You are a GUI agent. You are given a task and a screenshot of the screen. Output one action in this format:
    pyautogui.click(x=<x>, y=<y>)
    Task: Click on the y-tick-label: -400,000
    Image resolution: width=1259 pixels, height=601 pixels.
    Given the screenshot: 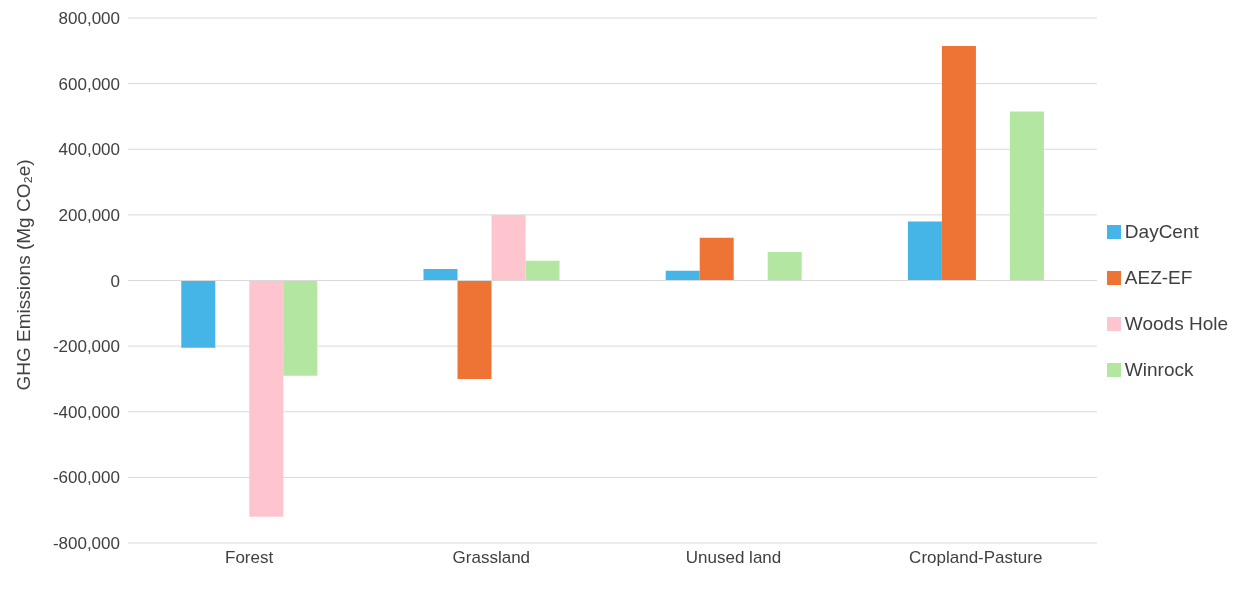 What is the action you would take?
    pyautogui.click(x=86, y=412)
    